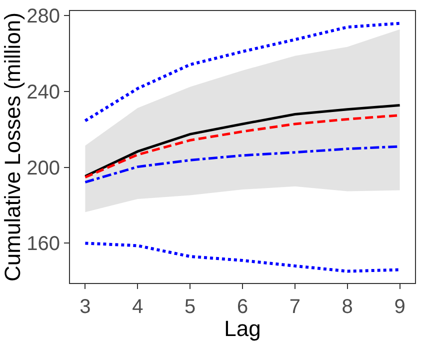 The height and width of the screenshot is (341, 423). Describe the element at coordinates (242, 307) in the screenshot. I see `x-tick-label: 6` at that location.